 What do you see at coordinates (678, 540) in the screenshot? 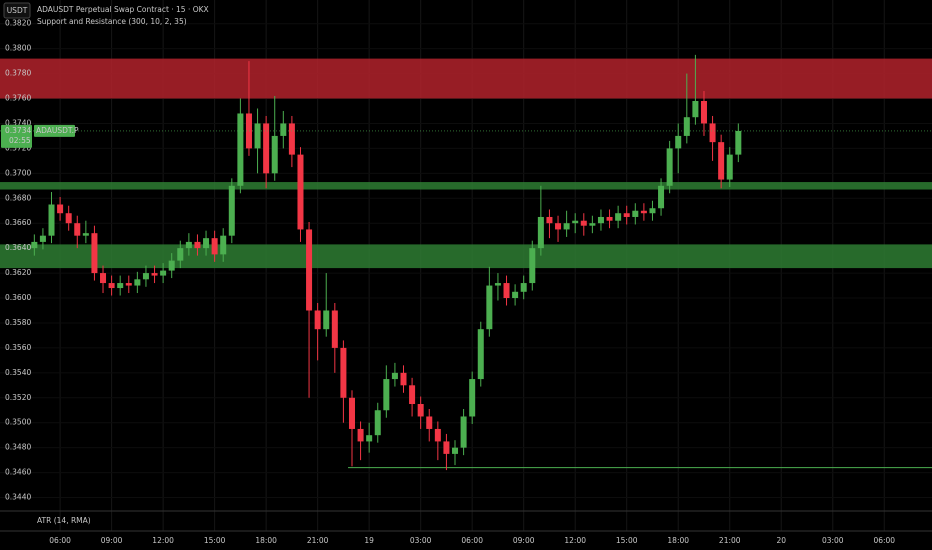
I see `x-tick-label: 18:00` at bounding box center [678, 540].